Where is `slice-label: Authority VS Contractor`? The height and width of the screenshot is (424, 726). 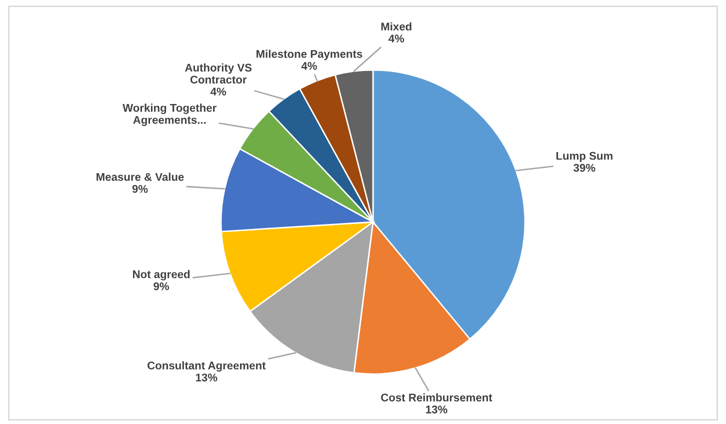
slice-label: Authority VS Contractor is located at coordinates (218, 73).